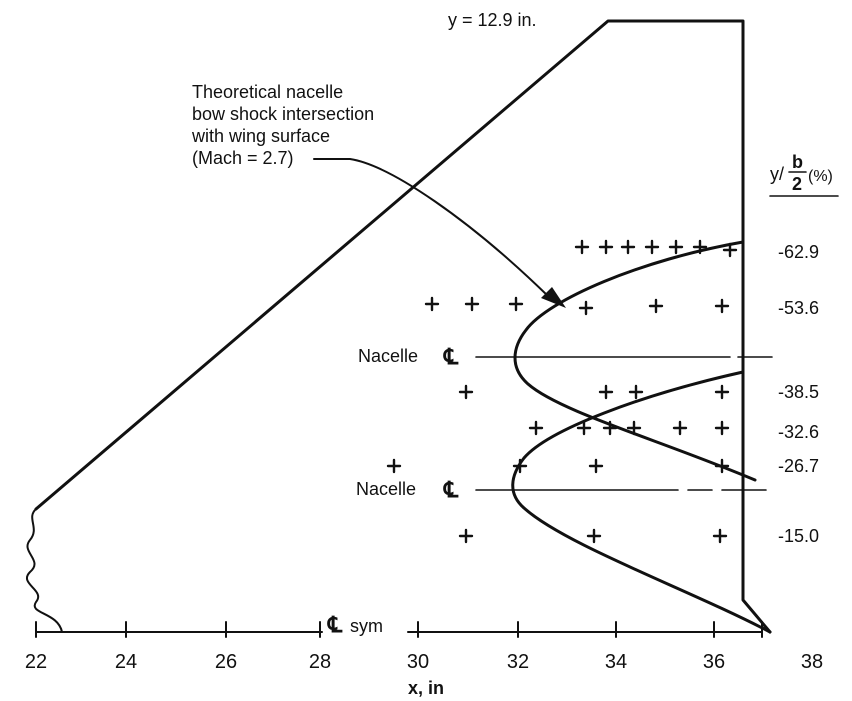  I want to click on annotation-arrowhead, so click(553, 297).